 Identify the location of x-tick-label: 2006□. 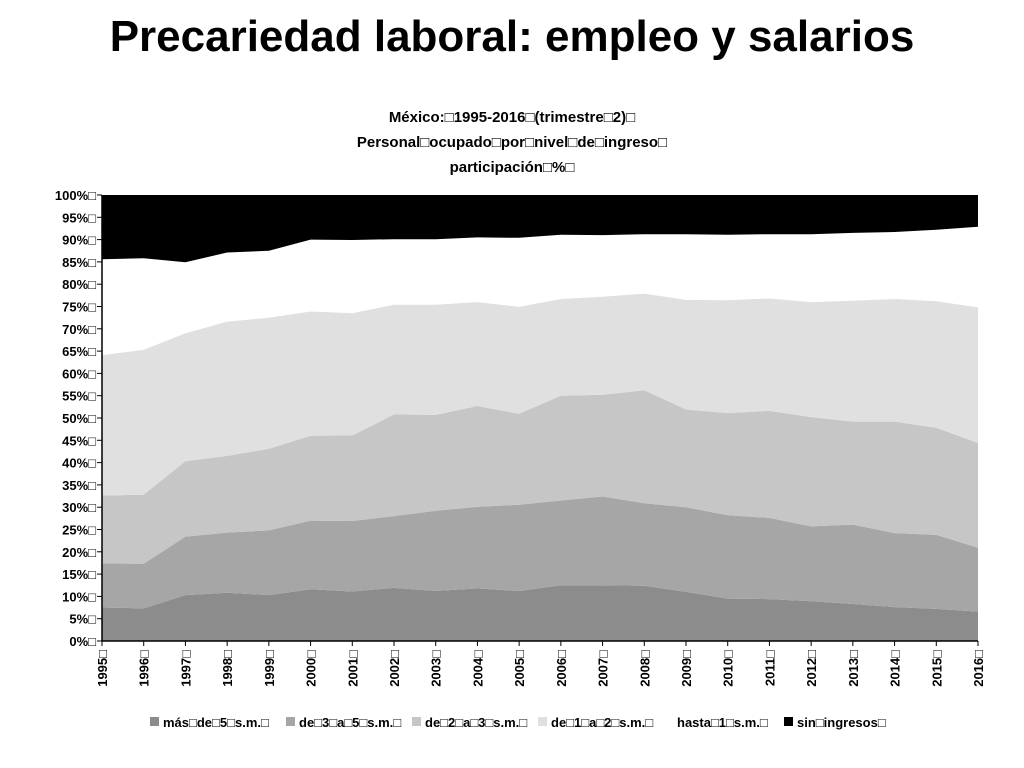
(561, 668).